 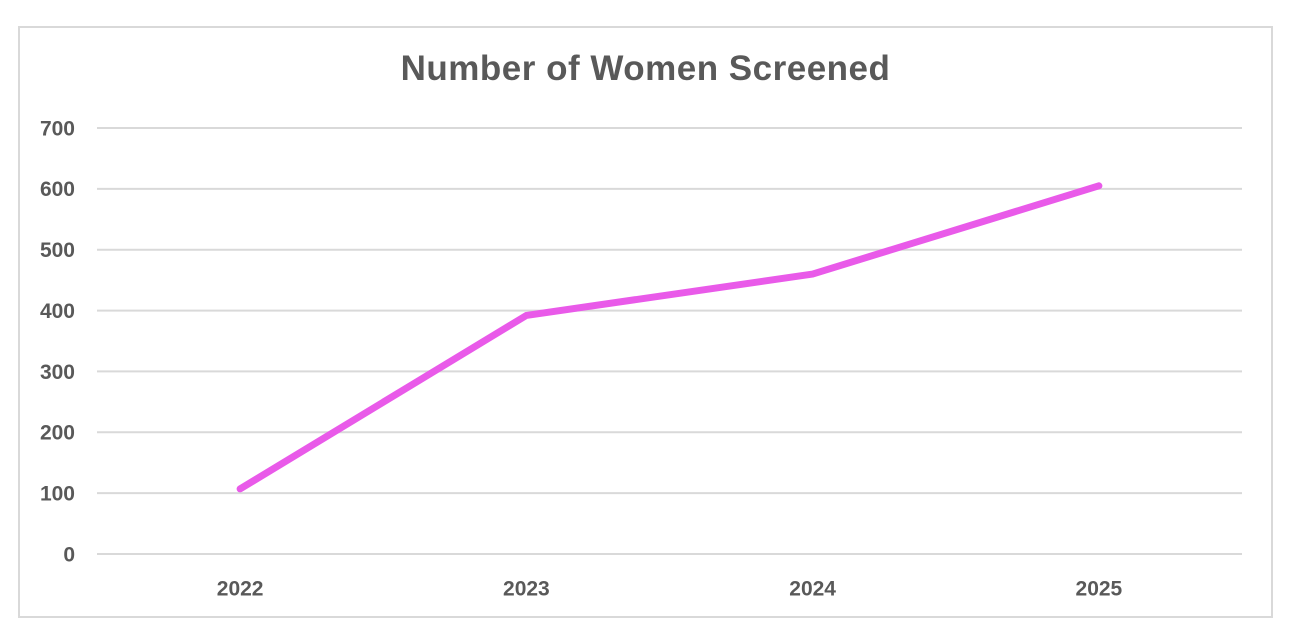 I want to click on x-axis-tick-label: 2022, so click(x=240, y=588).